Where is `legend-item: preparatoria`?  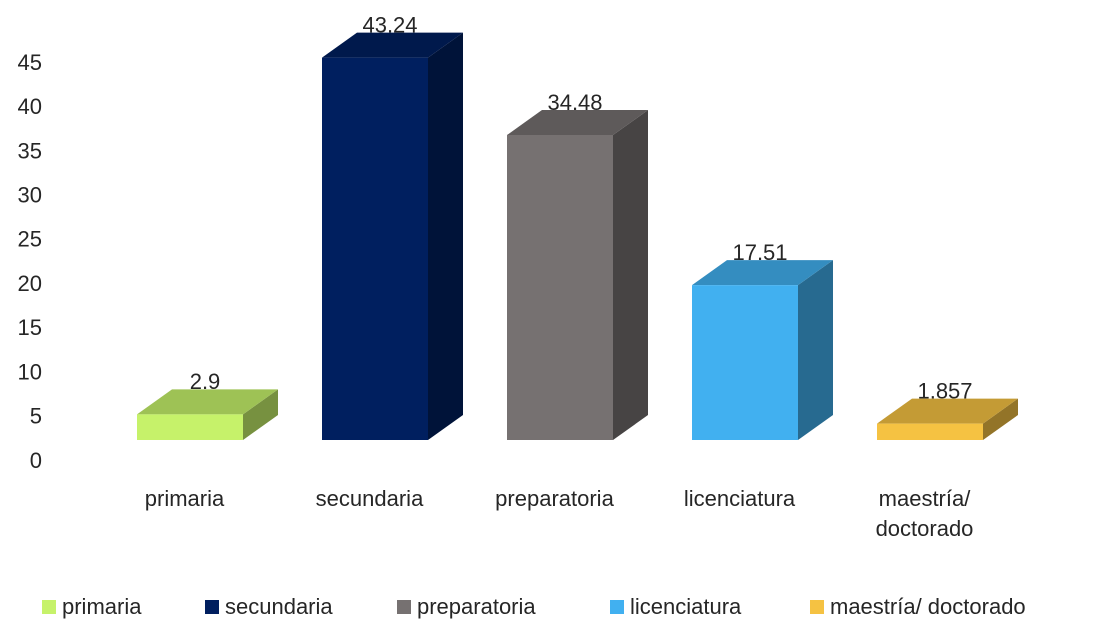 legend-item: preparatoria is located at coordinates (466, 607).